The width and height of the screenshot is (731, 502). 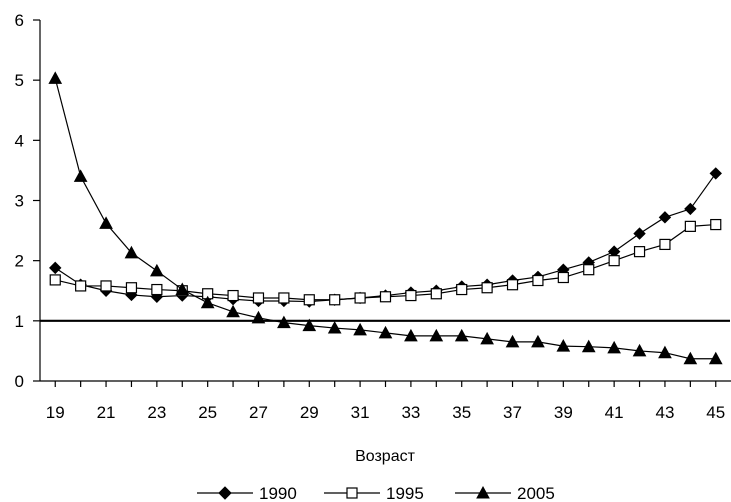 What do you see at coordinates (19, 80) in the screenshot?
I see `y-tick-label: 5` at bounding box center [19, 80].